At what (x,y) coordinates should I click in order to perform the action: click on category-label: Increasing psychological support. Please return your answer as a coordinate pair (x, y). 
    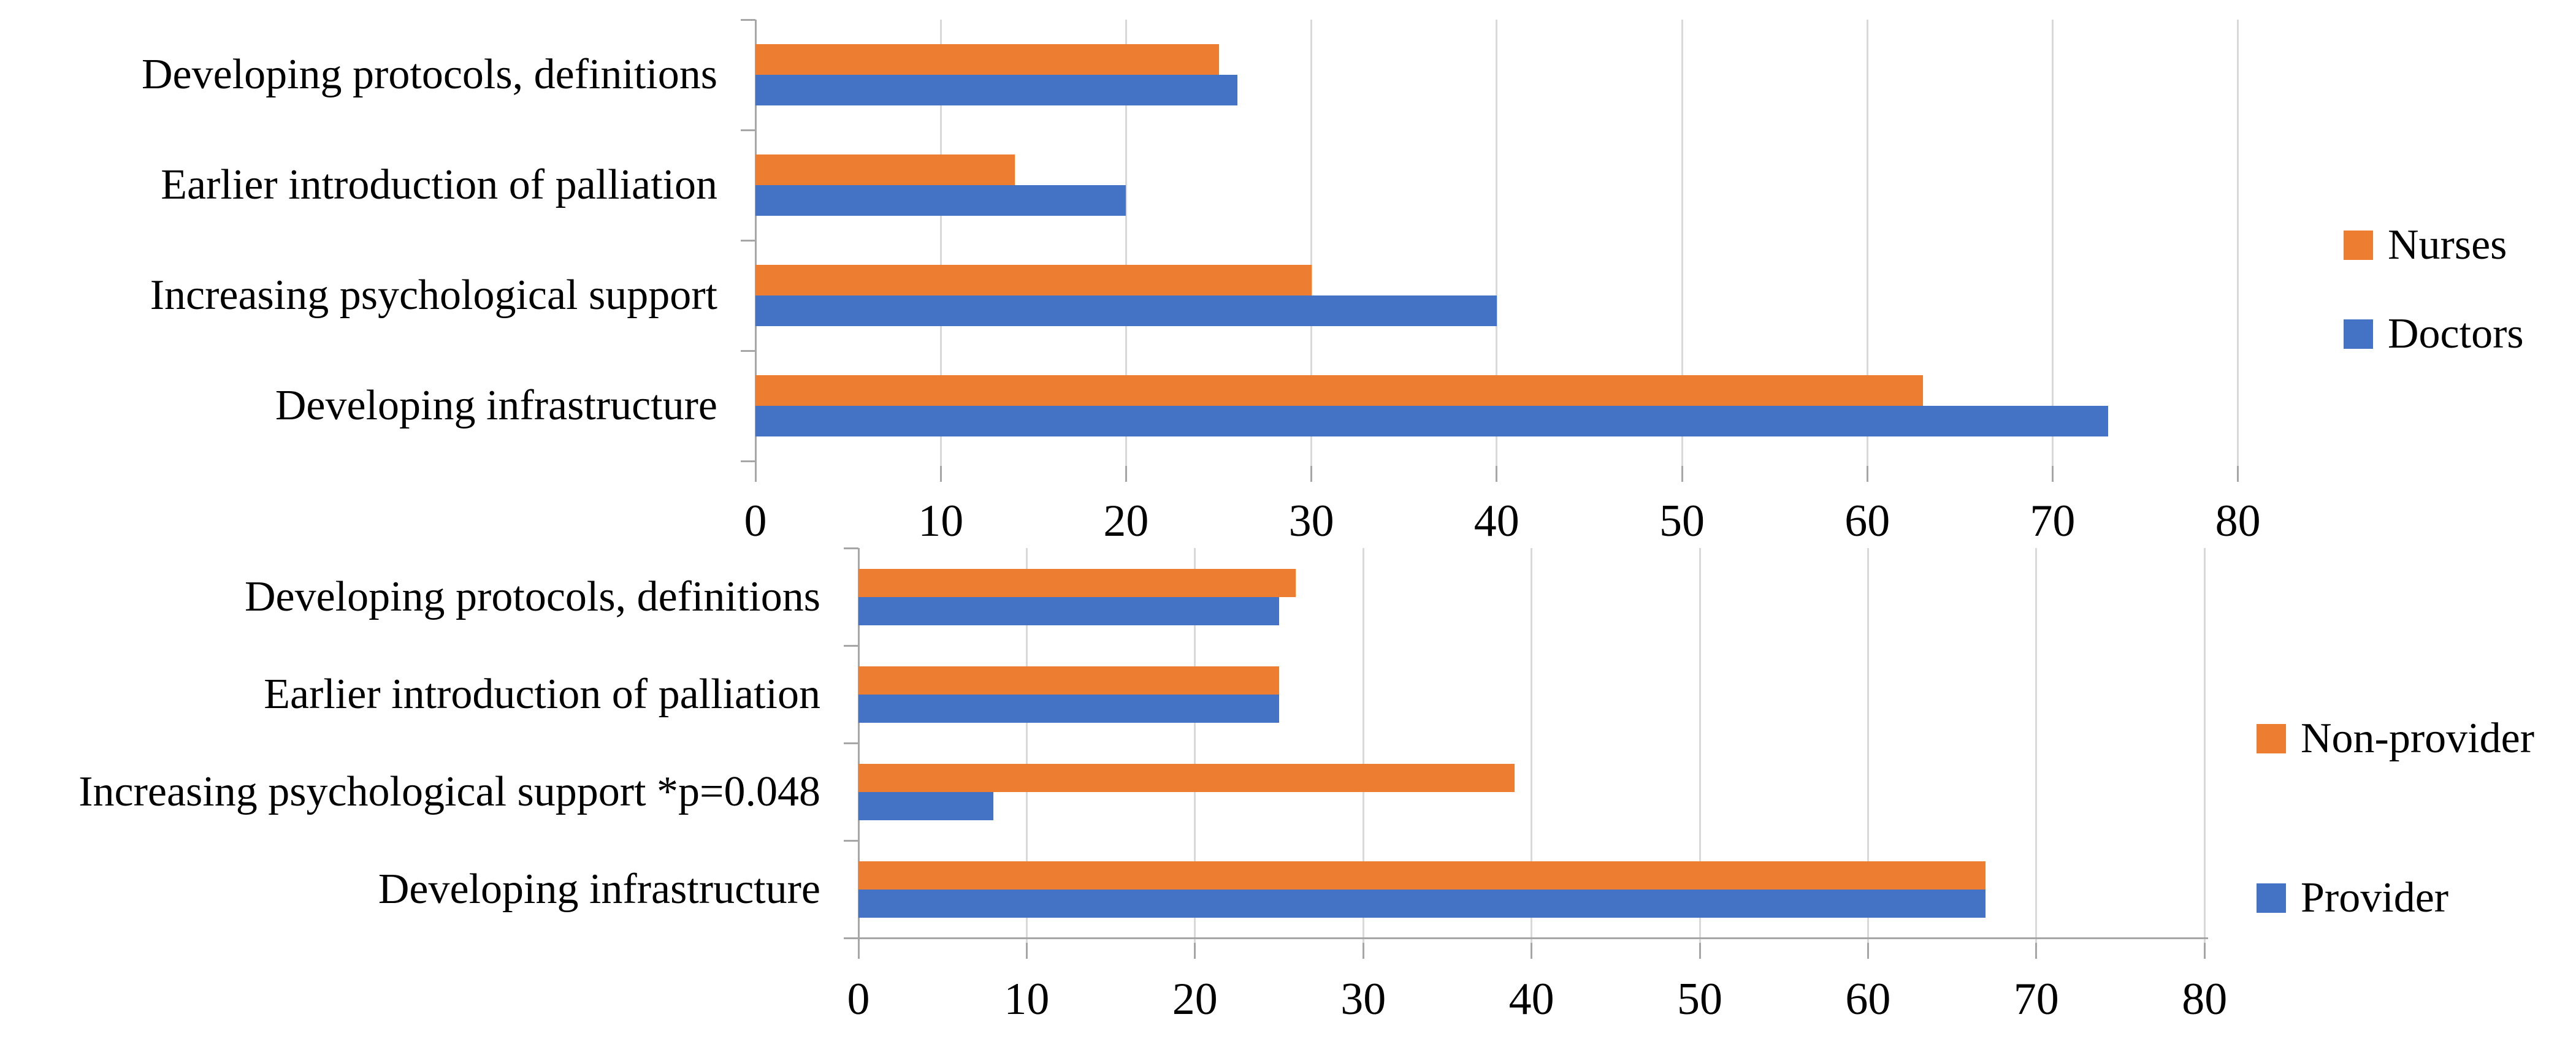
    Looking at the image, I should click on (433, 295).